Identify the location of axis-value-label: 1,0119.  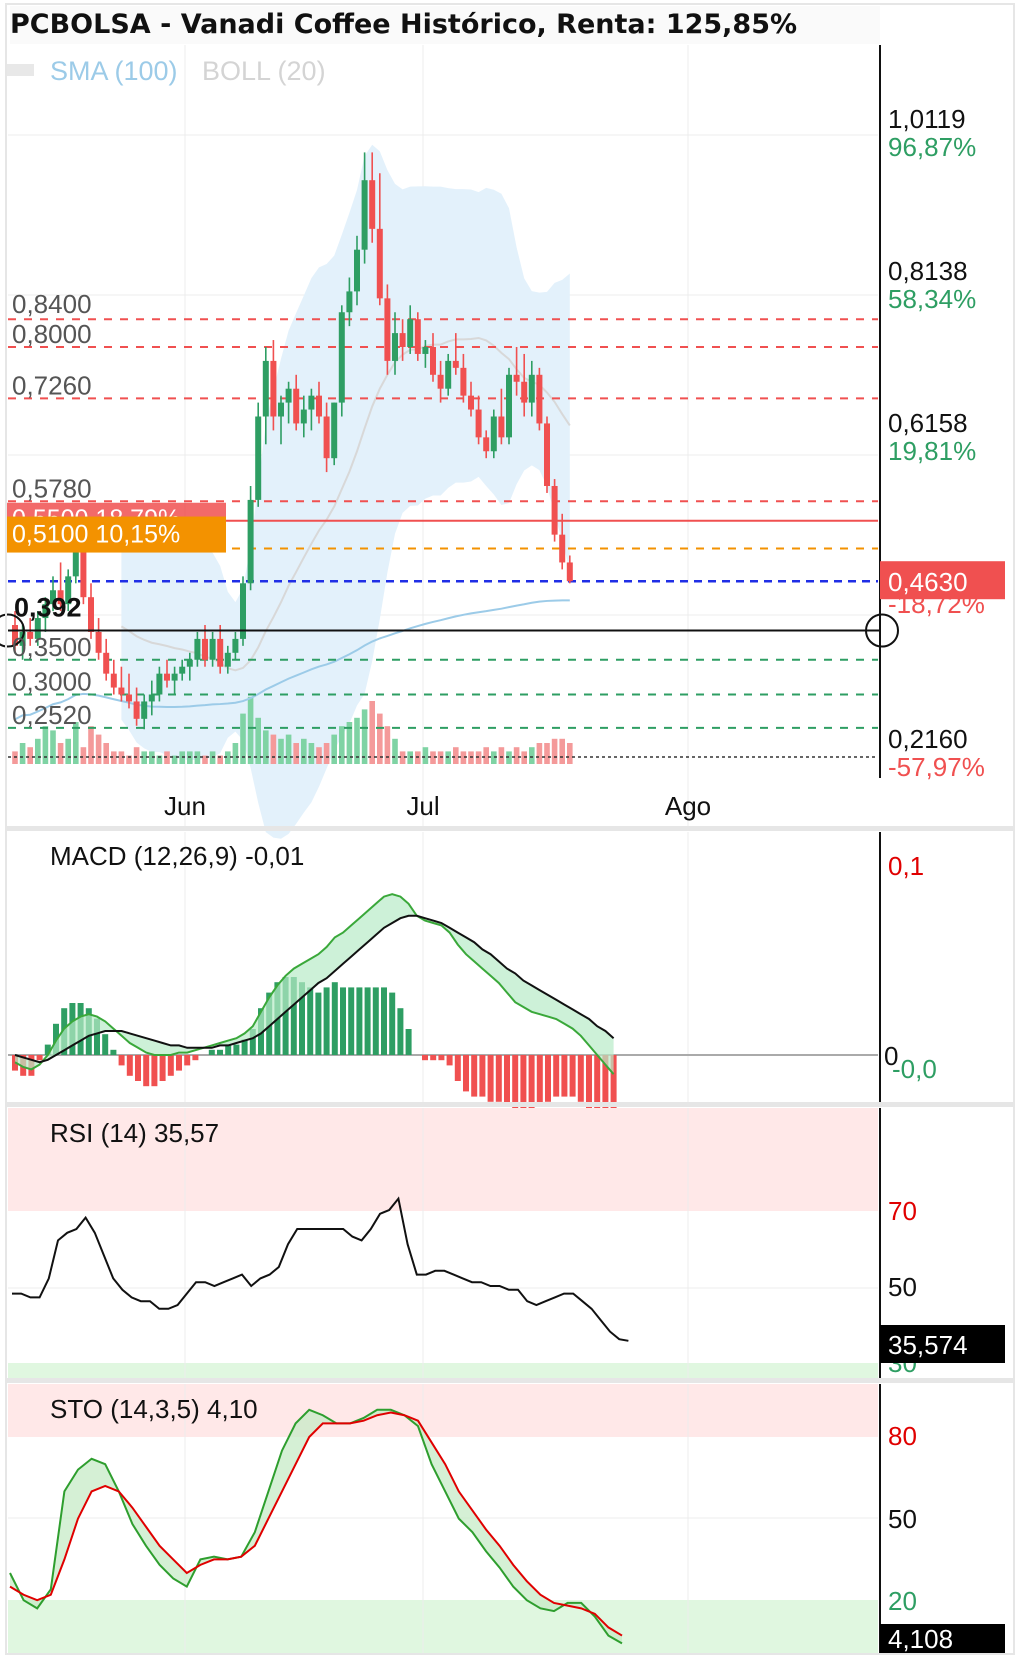
(927, 119).